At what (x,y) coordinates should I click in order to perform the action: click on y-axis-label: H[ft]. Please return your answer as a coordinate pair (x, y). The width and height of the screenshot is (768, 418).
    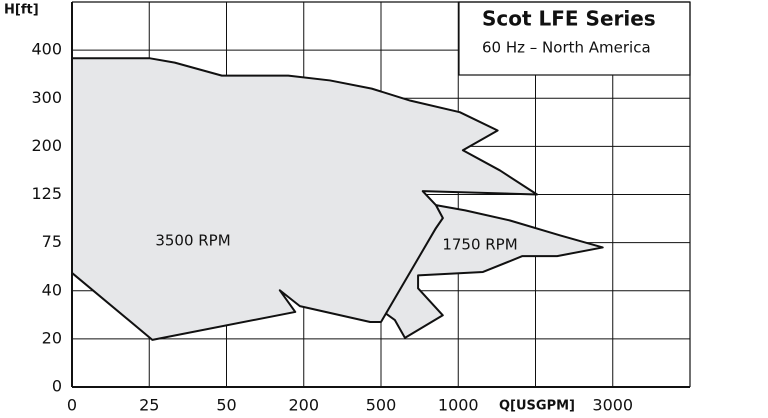
    Looking at the image, I should click on (21, 10).